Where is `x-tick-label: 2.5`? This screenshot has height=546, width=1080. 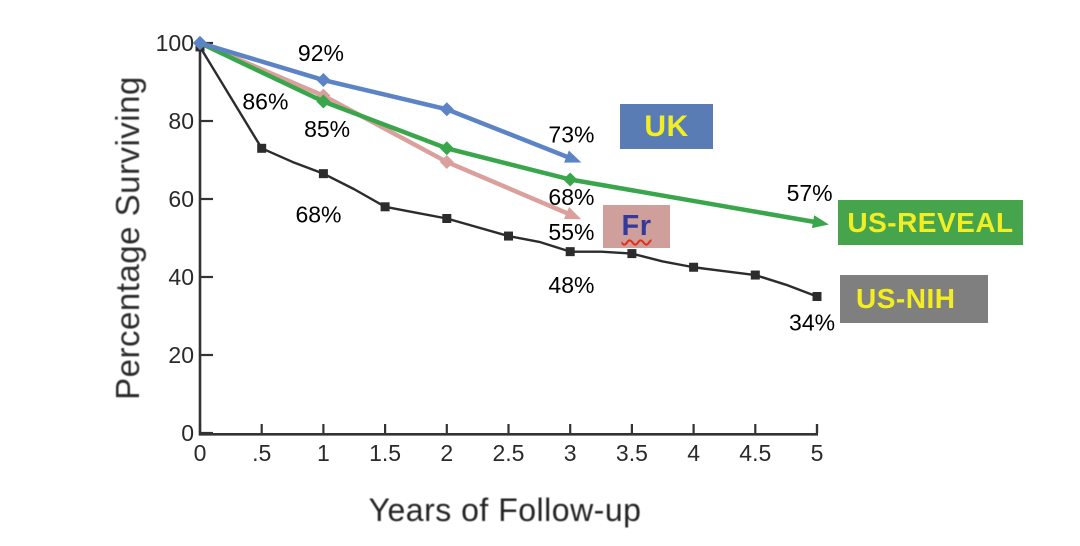 x-tick-label: 2.5 is located at coordinates (509, 453).